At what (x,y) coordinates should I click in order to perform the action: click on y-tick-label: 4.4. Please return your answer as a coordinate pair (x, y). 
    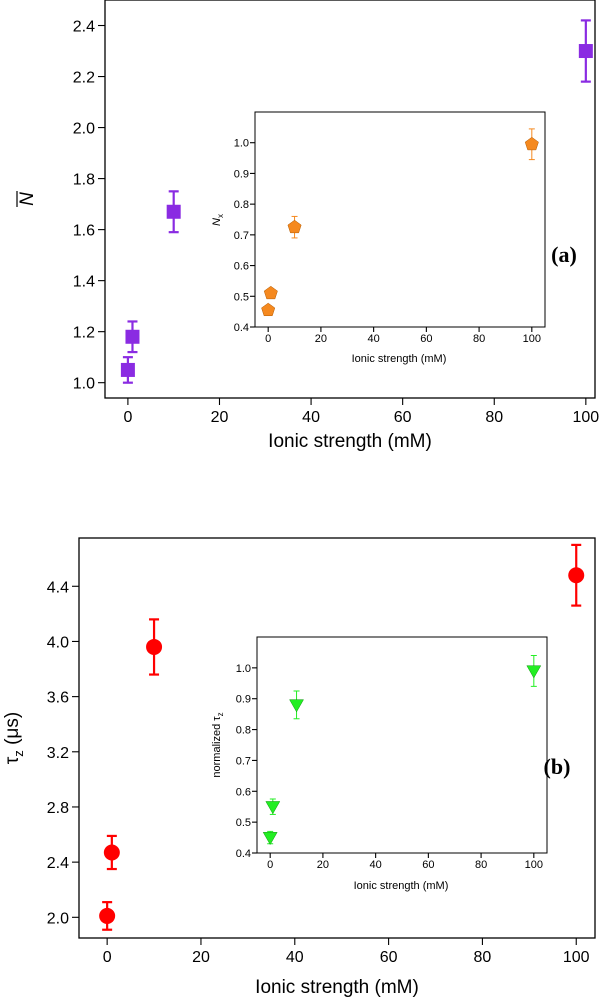
    Looking at the image, I should click on (58, 587).